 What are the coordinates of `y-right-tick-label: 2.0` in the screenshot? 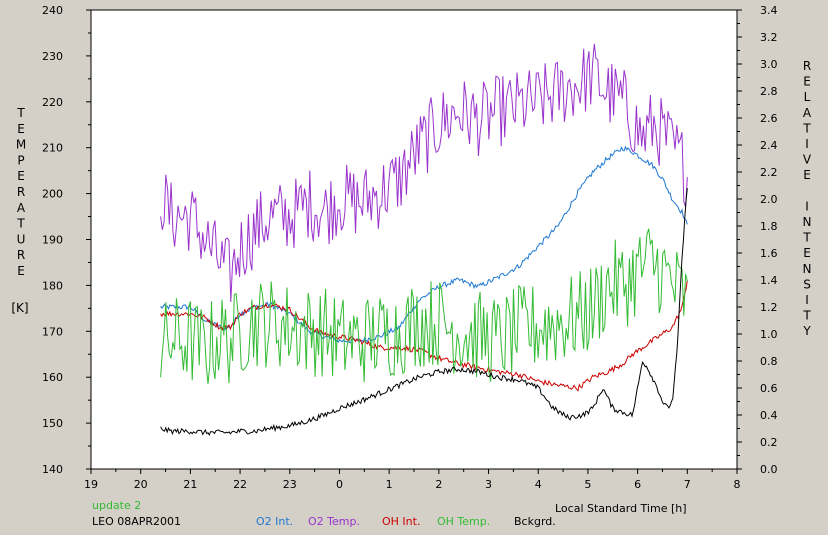 It's located at (769, 199).